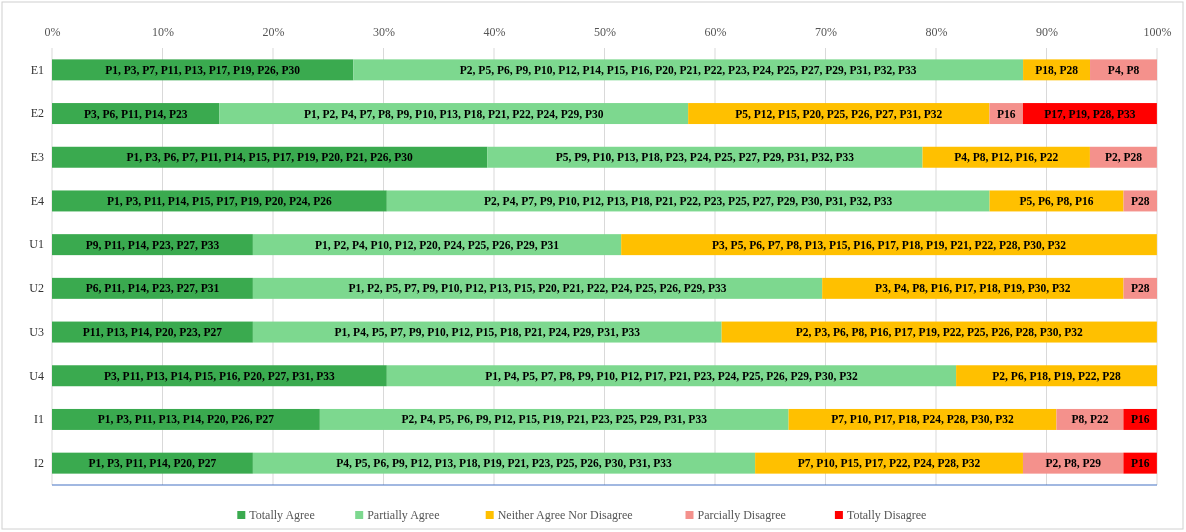 This screenshot has height=532, width=1186. Describe the element at coordinates (403, 515) in the screenshot. I see `legend-label: Partially Agree` at that location.